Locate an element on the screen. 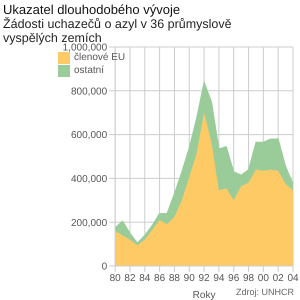 Image resolution: width=300 pixels, height=300 pixels. legend-label: členové EU is located at coordinates (100, 58).